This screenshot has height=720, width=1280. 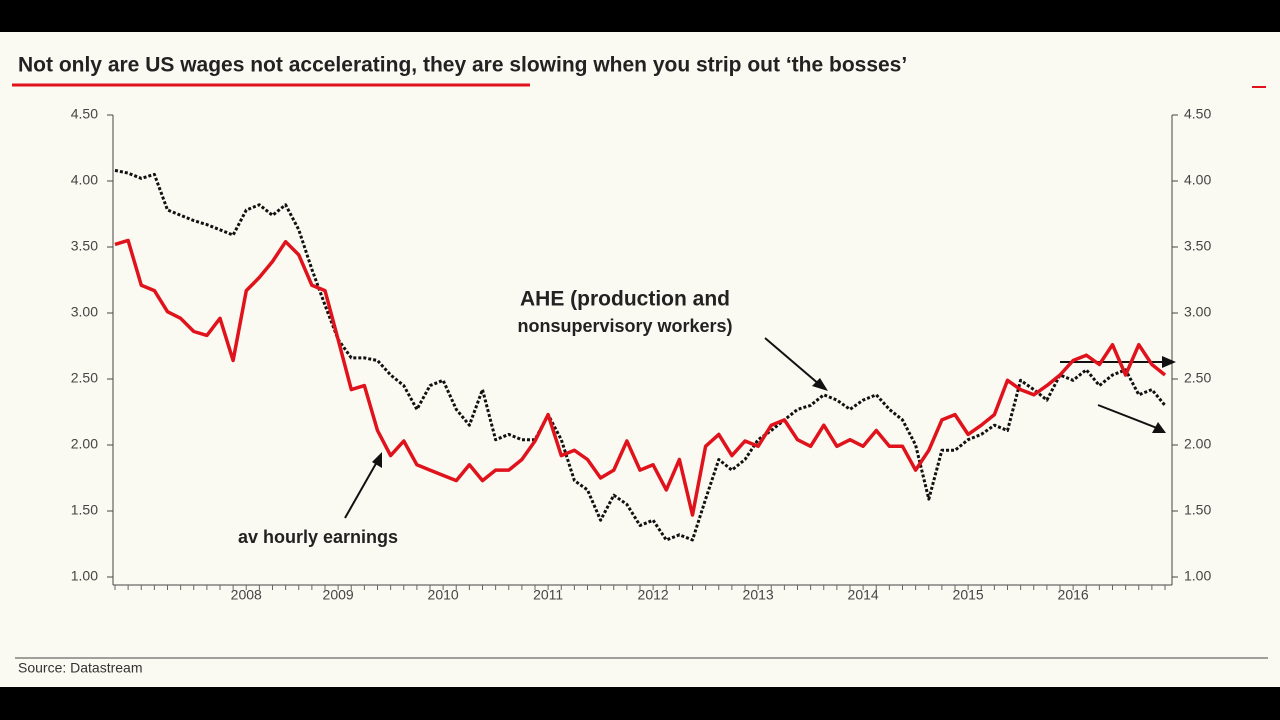 What do you see at coordinates (1073, 595) in the screenshot?
I see `x-tick-label: 2016` at bounding box center [1073, 595].